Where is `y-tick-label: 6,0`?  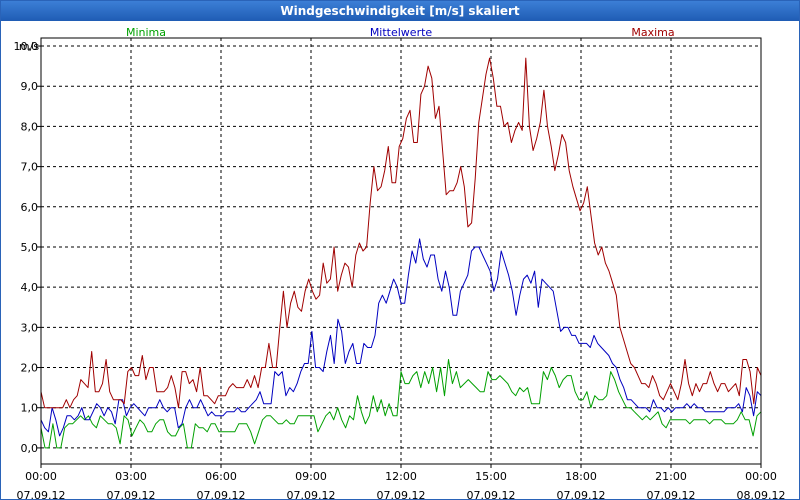
y-tick-label: 6,0 is located at coordinates (30, 207).